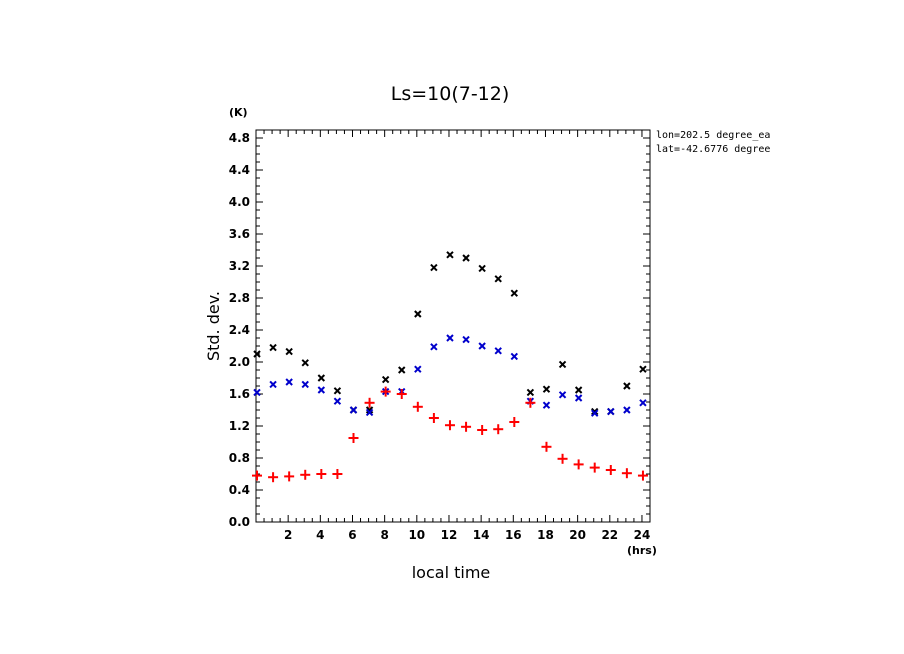 This screenshot has height=654, width=904. I want to click on x-tick-label: 18, so click(545, 535).